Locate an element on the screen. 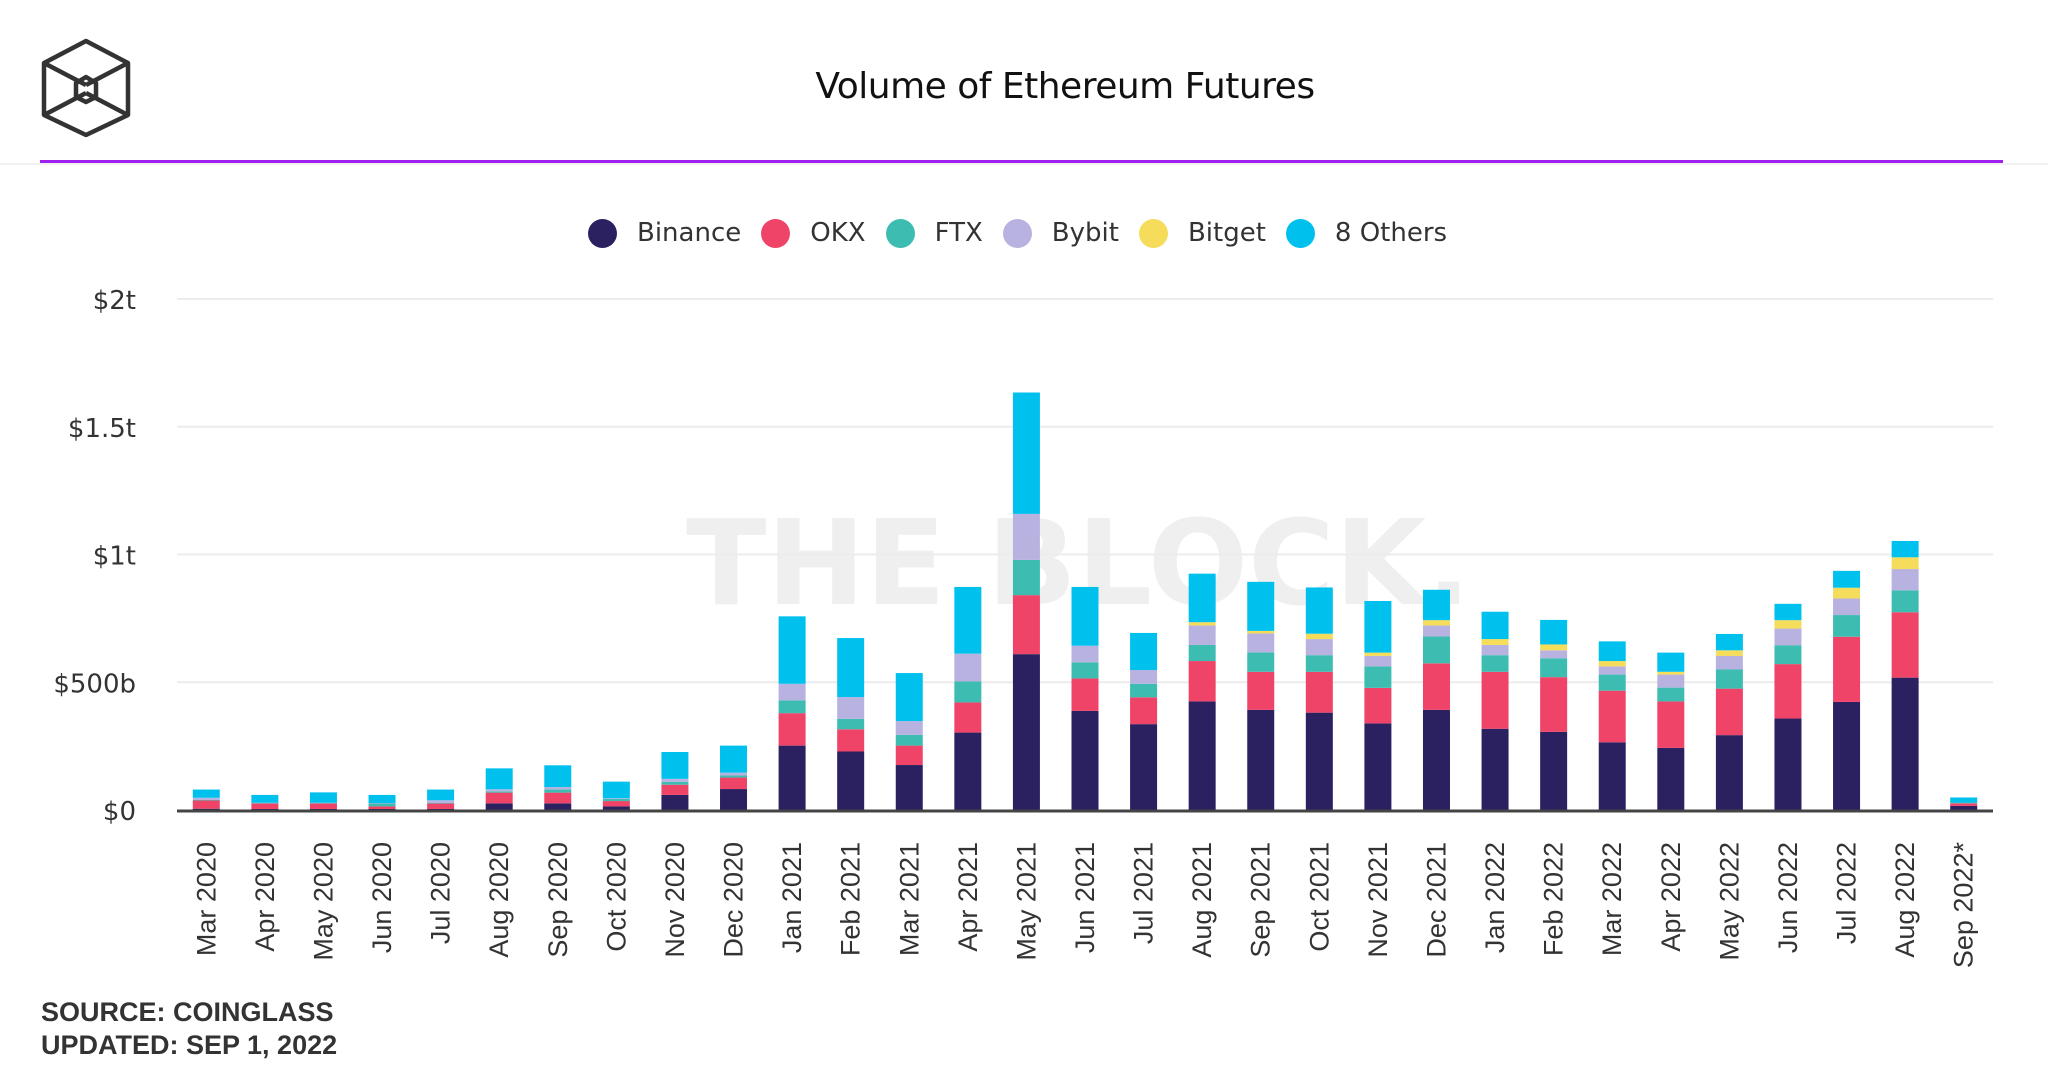 The height and width of the screenshot is (1075, 2048). bar-stack-oct-2021 is located at coordinates (1319, 698).